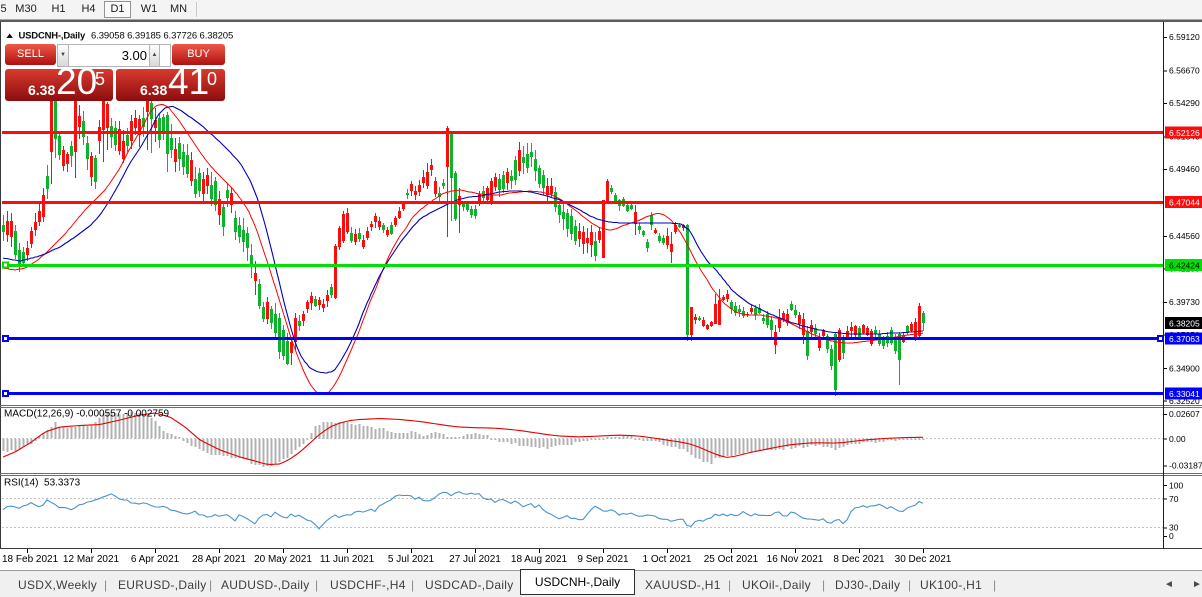 This screenshot has width=1202, height=597. Describe the element at coordinates (1174, 528) in the screenshot. I see `svg-text: 30` at that location.